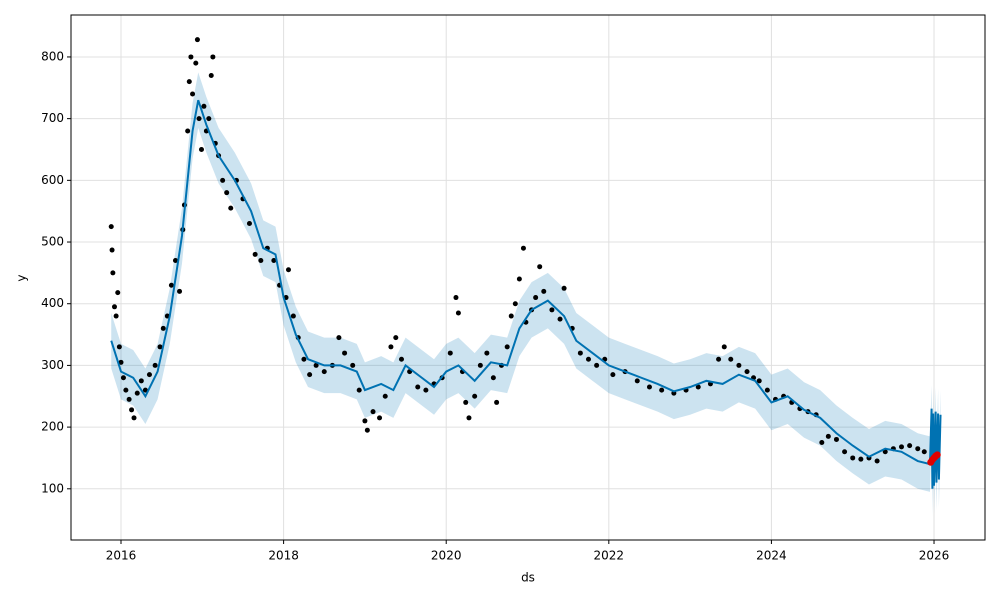 This screenshot has height=600, width=1000. Describe the element at coordinates (771, 556) in the screenshot. I see `x-tick-label: 2024` at that location.